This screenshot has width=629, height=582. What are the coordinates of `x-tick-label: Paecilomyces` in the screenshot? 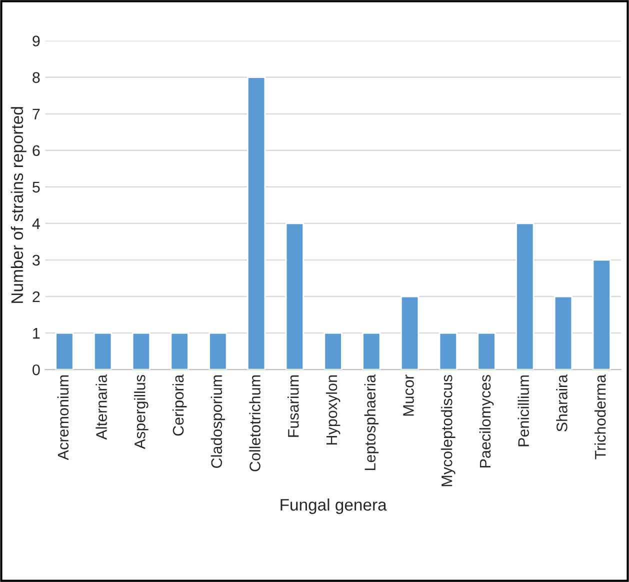 It's located at (486, 421).